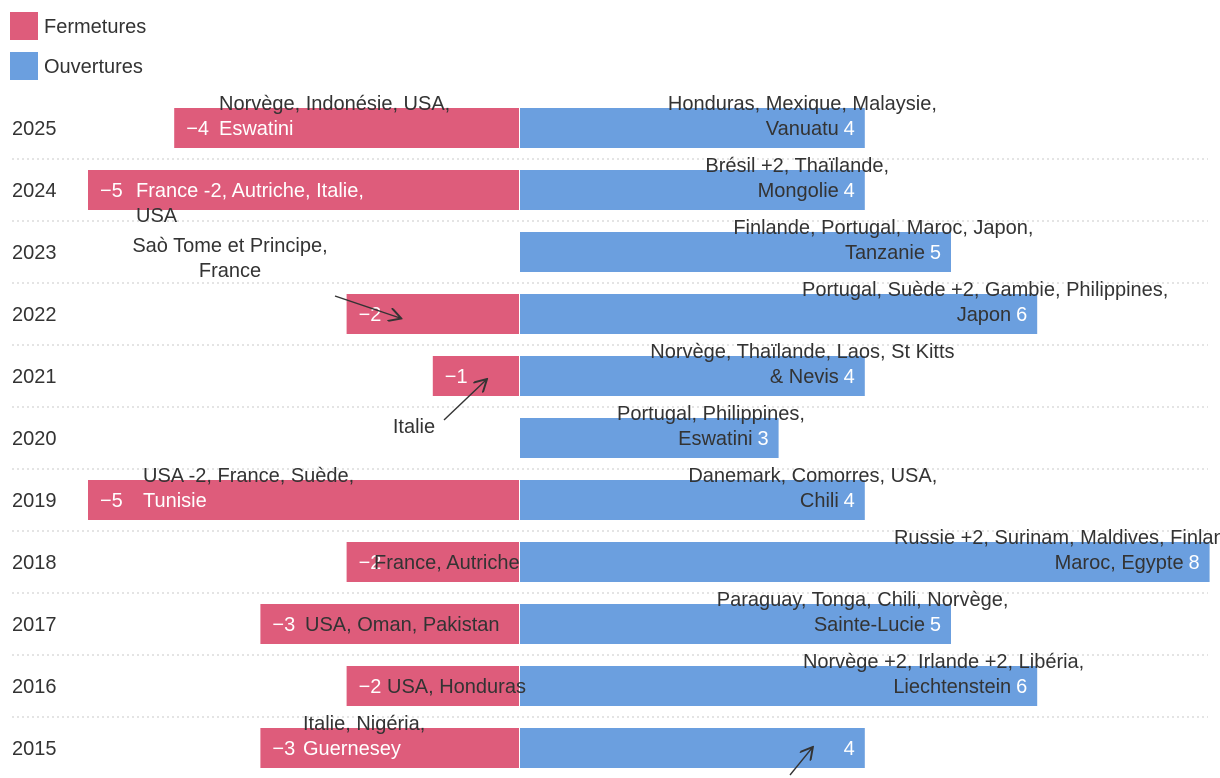 The width and height of the screenshot is (1220, 778). What do you see at coordinates (34, 687) in the screenshot?
I see `year-label: 2016` at bounding box center [34, 687].